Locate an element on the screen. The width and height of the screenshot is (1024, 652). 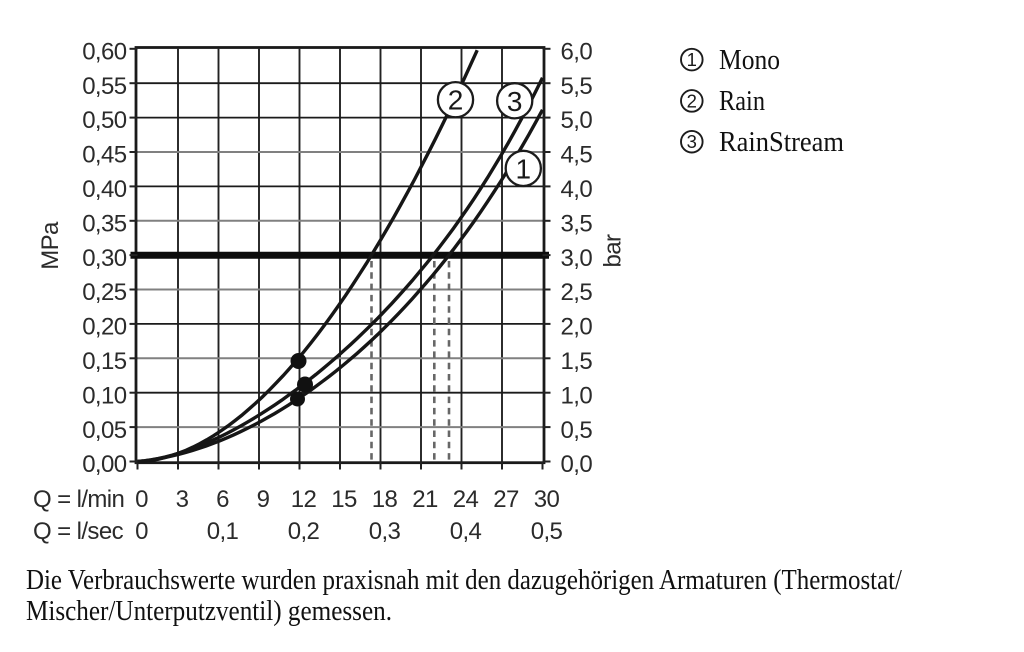
svg-text: 0,4 is located at coordinates (466, 531).